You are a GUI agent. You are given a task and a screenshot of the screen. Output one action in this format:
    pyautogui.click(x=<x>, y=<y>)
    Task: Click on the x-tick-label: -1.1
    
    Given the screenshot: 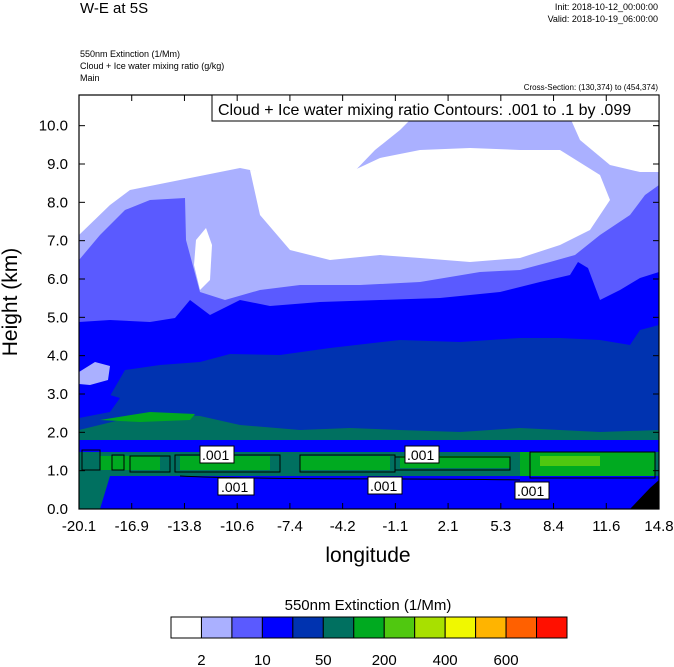 What is the action you would take?
    pyautogui.click(x=395, y=526)
    